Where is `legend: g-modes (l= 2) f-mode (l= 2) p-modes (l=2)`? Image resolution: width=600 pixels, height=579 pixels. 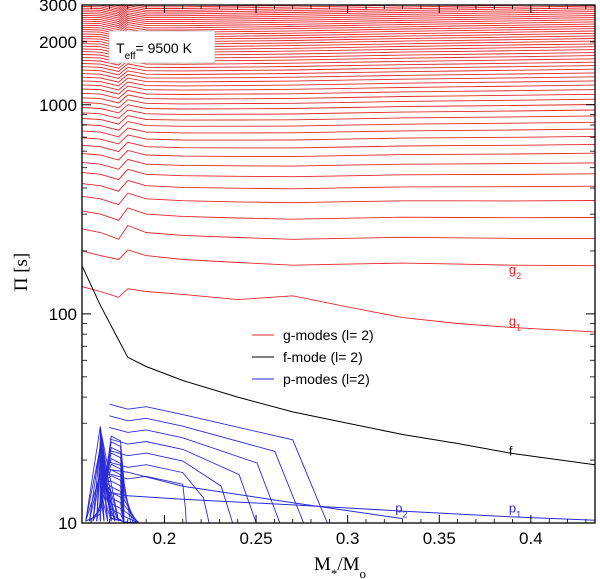 legend: g-modes (l= 2) f-mode (l= 2) p-modes (l=2) is located at coordinates (313, 357).